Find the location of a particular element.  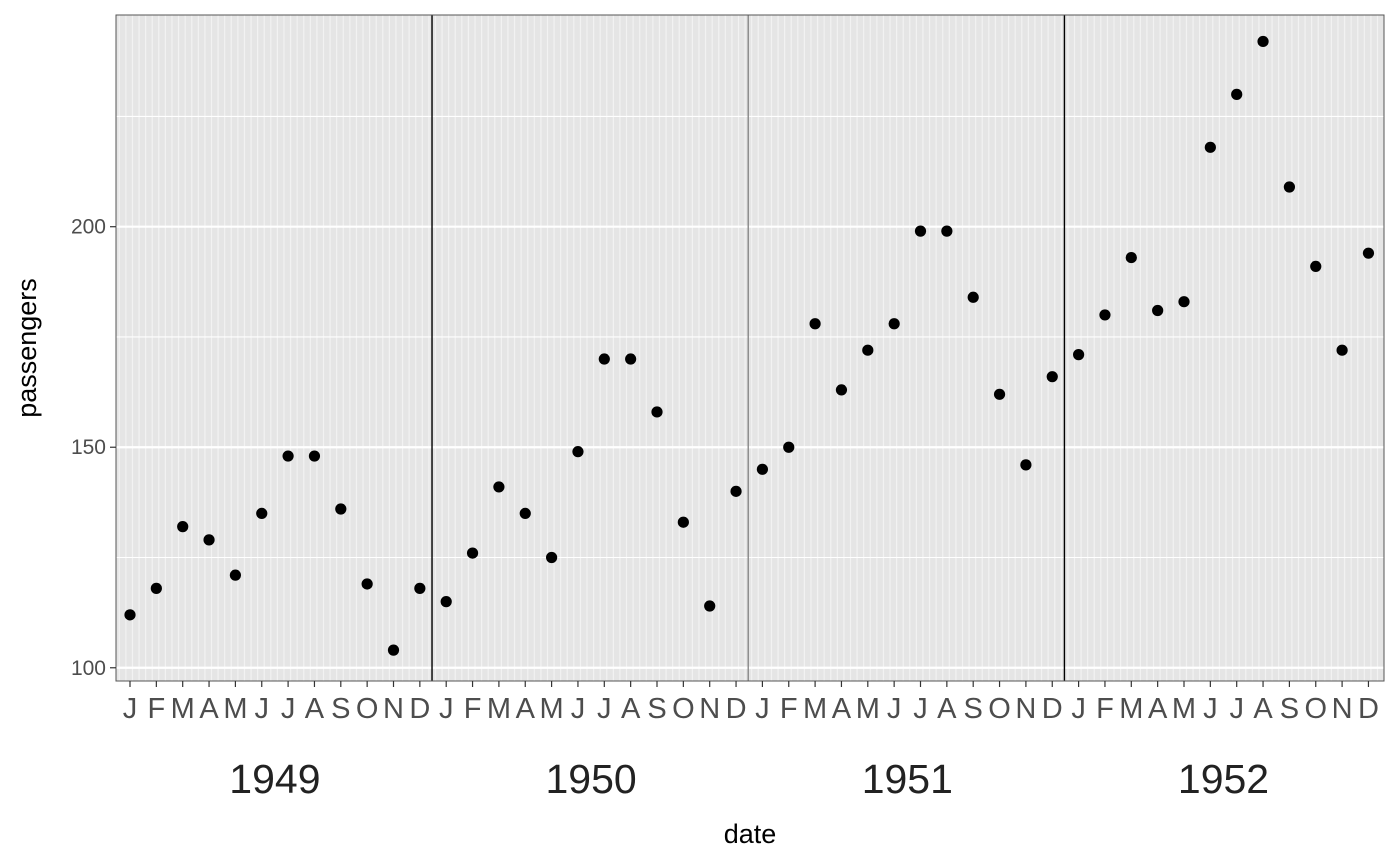

y-tick-label: 200 is located at coordinates (88, 227).